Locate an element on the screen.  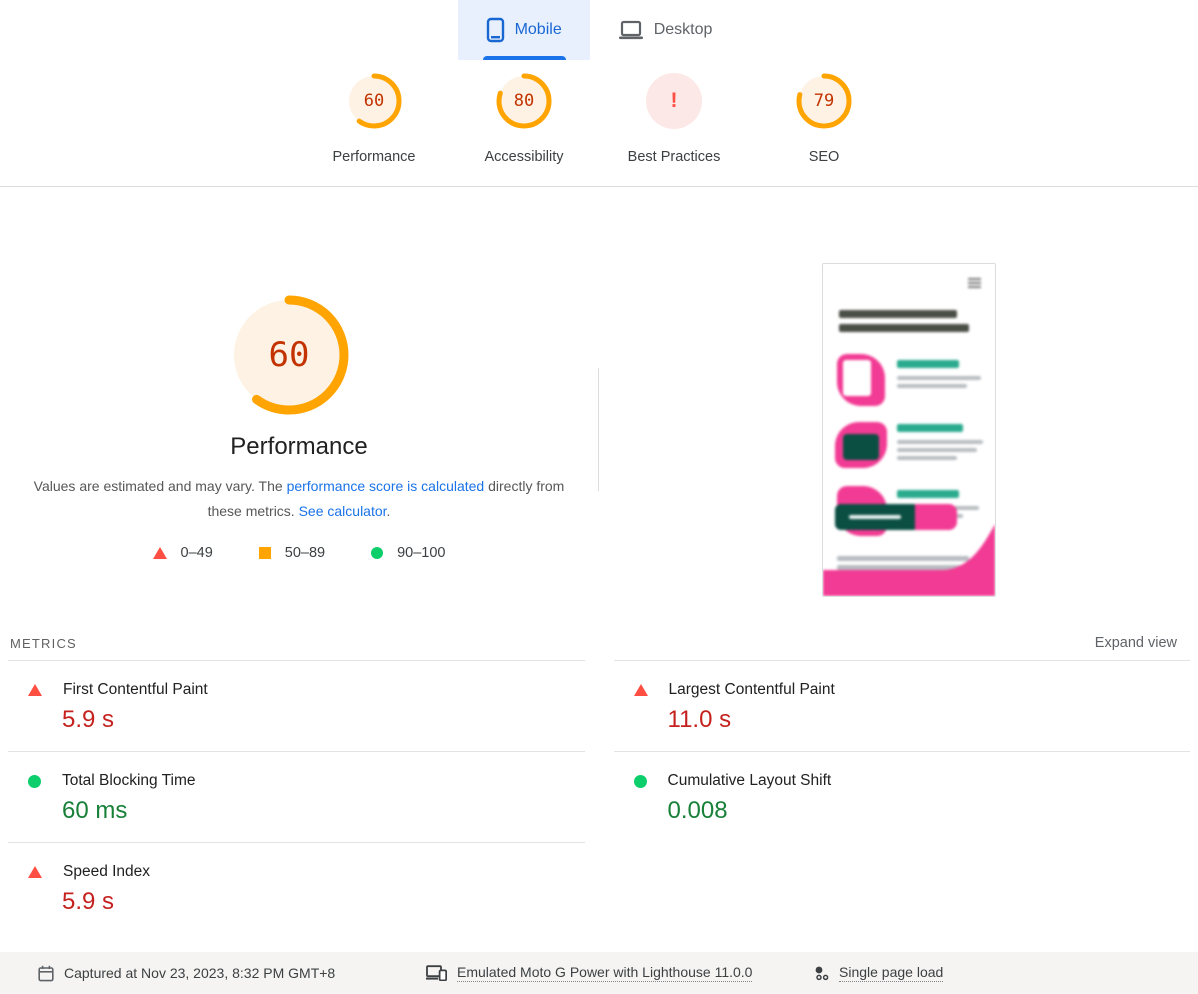
desc-text: Values are estimated and may vary. The is located at coordinates (160, 486).